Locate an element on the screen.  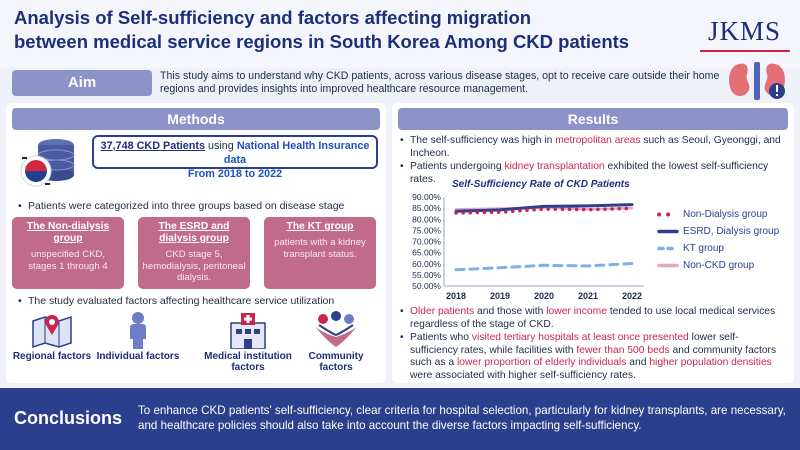
community-icon is located at coordinates (336, 329).